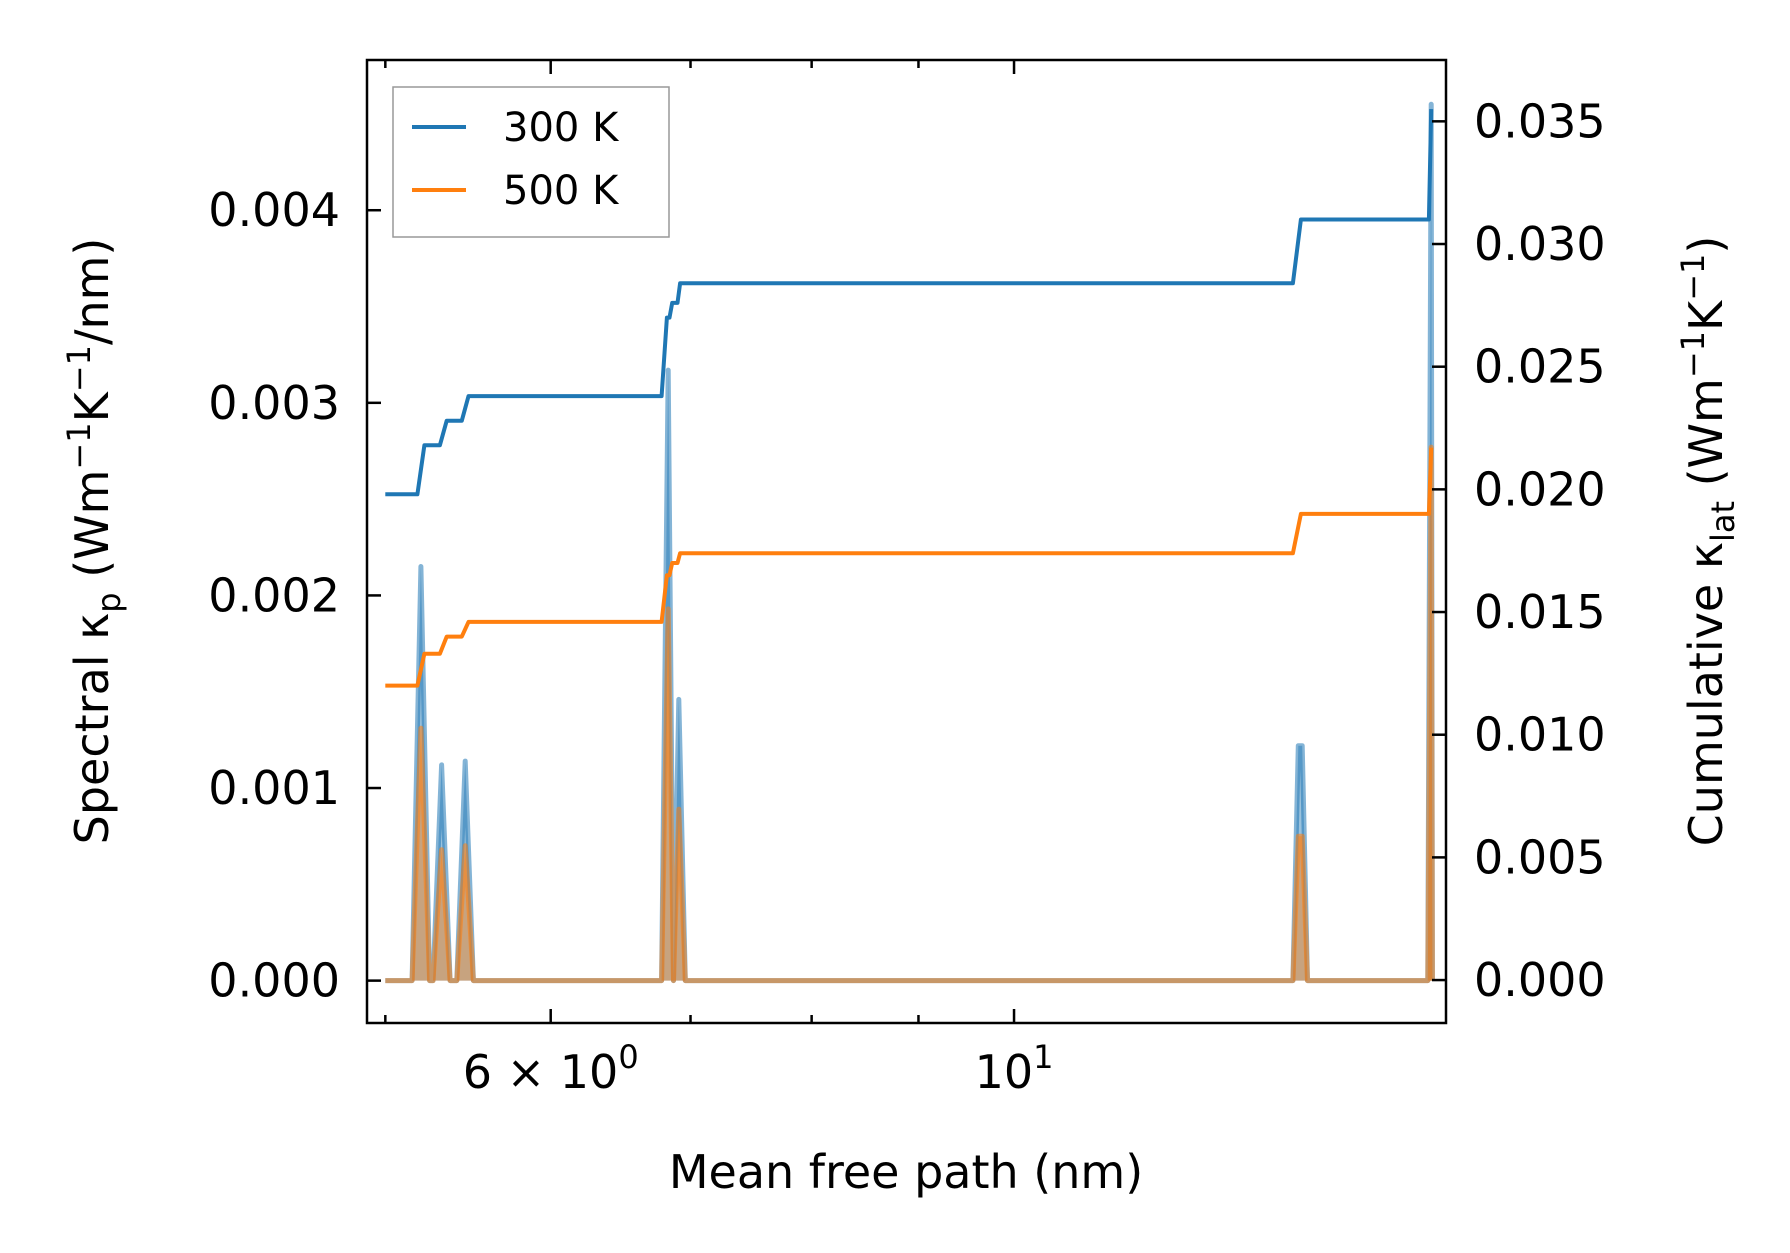  I want to click on y-right-tick-label: 0.015, so click(1540, 612).